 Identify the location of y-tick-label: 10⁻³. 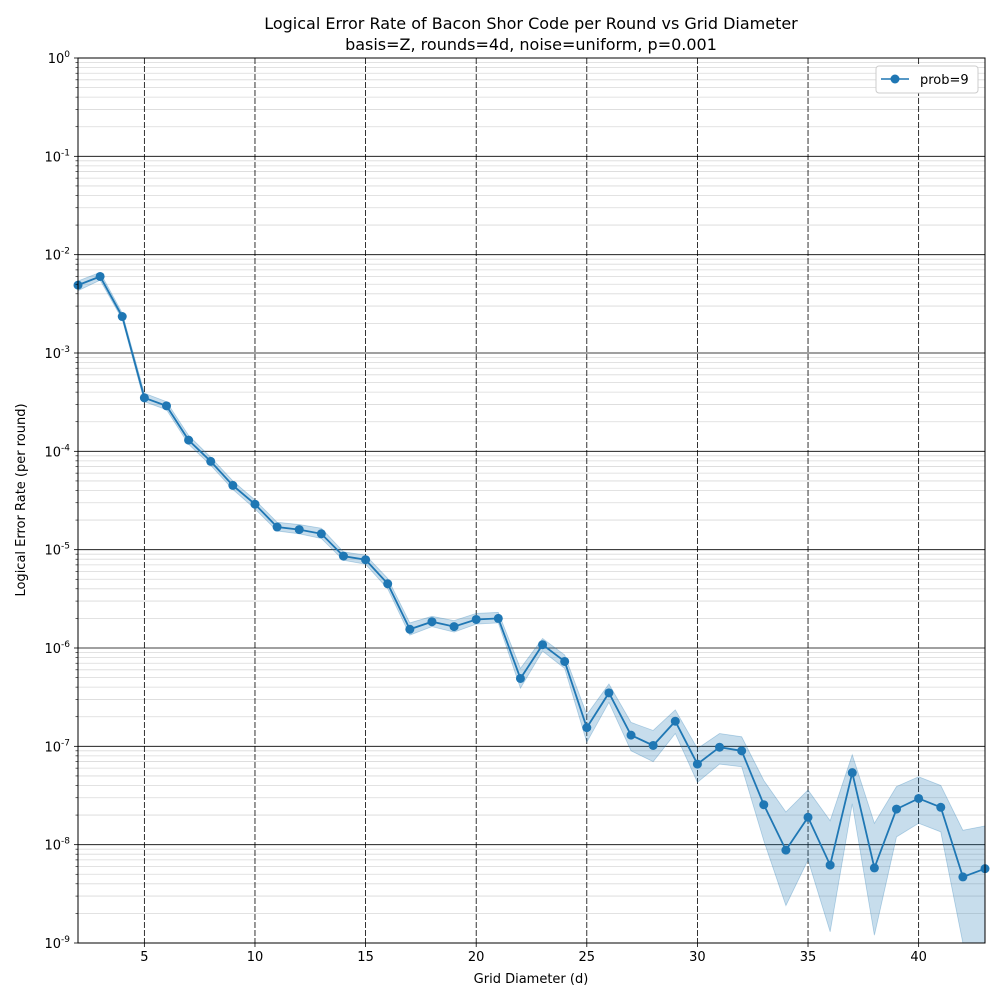
(57, 353).